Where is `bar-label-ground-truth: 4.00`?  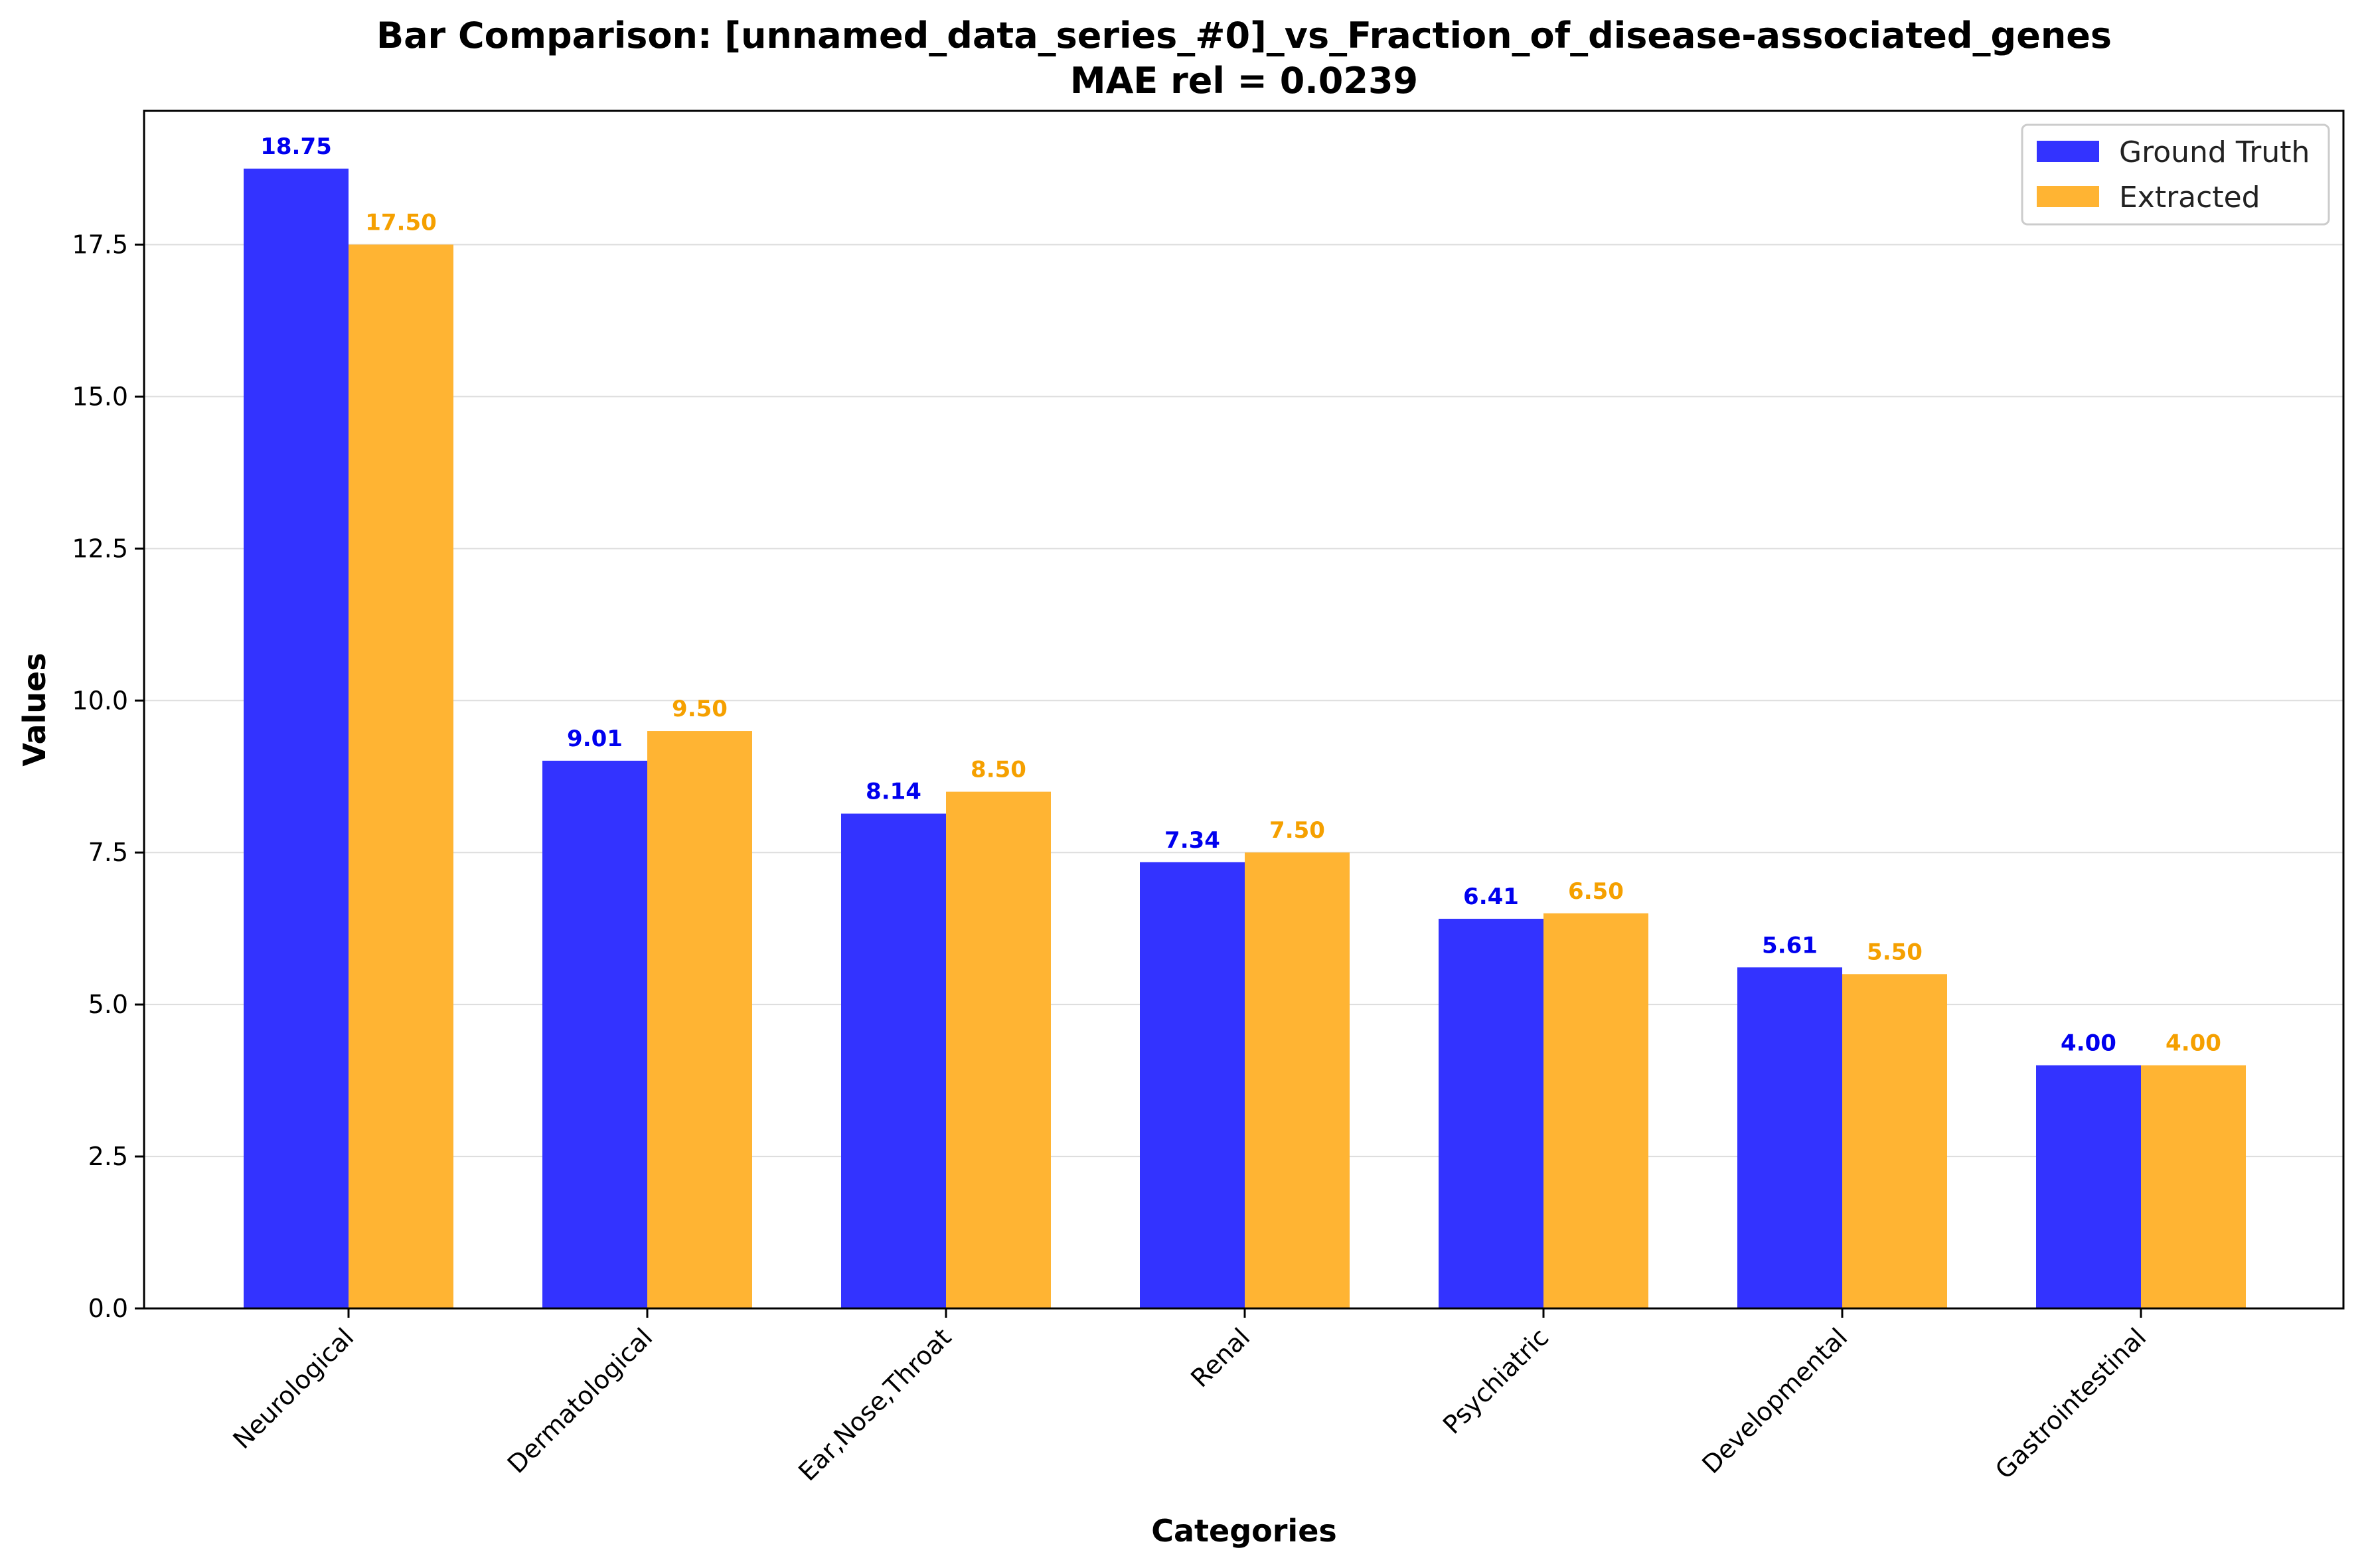
bar-label-ground-truth: 4.00 is located at coordinates (2089, 1044).